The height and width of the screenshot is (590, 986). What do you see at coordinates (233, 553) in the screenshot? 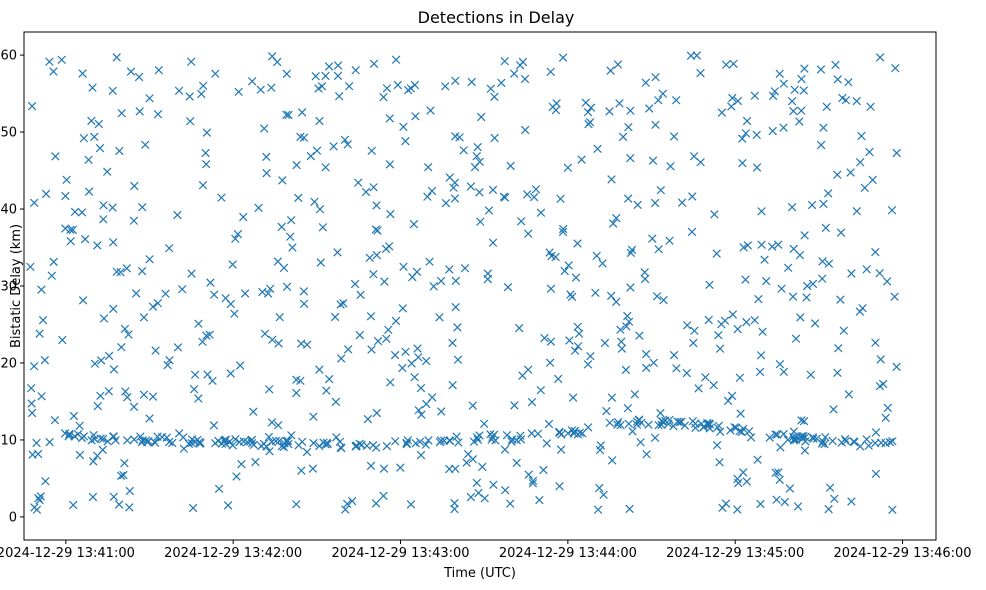
I see `x-tick-label: 2024-12-29 13:42:00` at bounding box center [233, 553].